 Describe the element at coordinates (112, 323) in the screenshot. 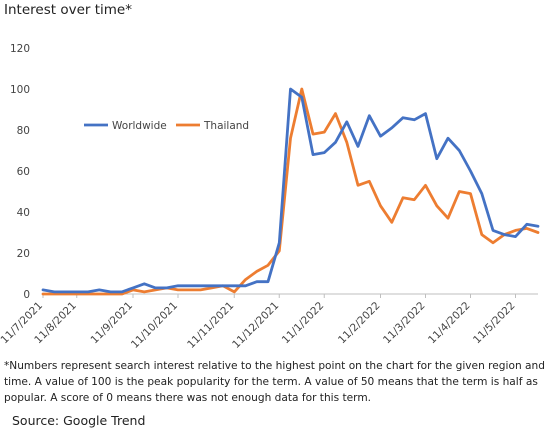

I see `x-tick-label: 11/9/2021` at that location.